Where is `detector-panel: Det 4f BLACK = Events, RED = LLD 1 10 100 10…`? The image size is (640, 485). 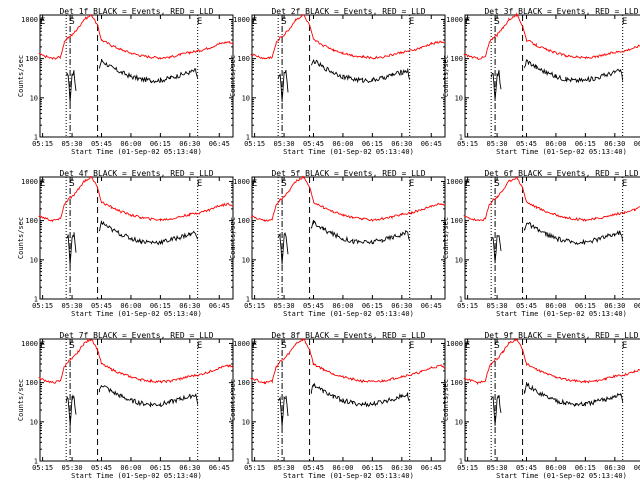
detector-panel: Det 4f BLACK = Events, RED = LLD 1 10 100 10… is located at coordinates (125, 243).